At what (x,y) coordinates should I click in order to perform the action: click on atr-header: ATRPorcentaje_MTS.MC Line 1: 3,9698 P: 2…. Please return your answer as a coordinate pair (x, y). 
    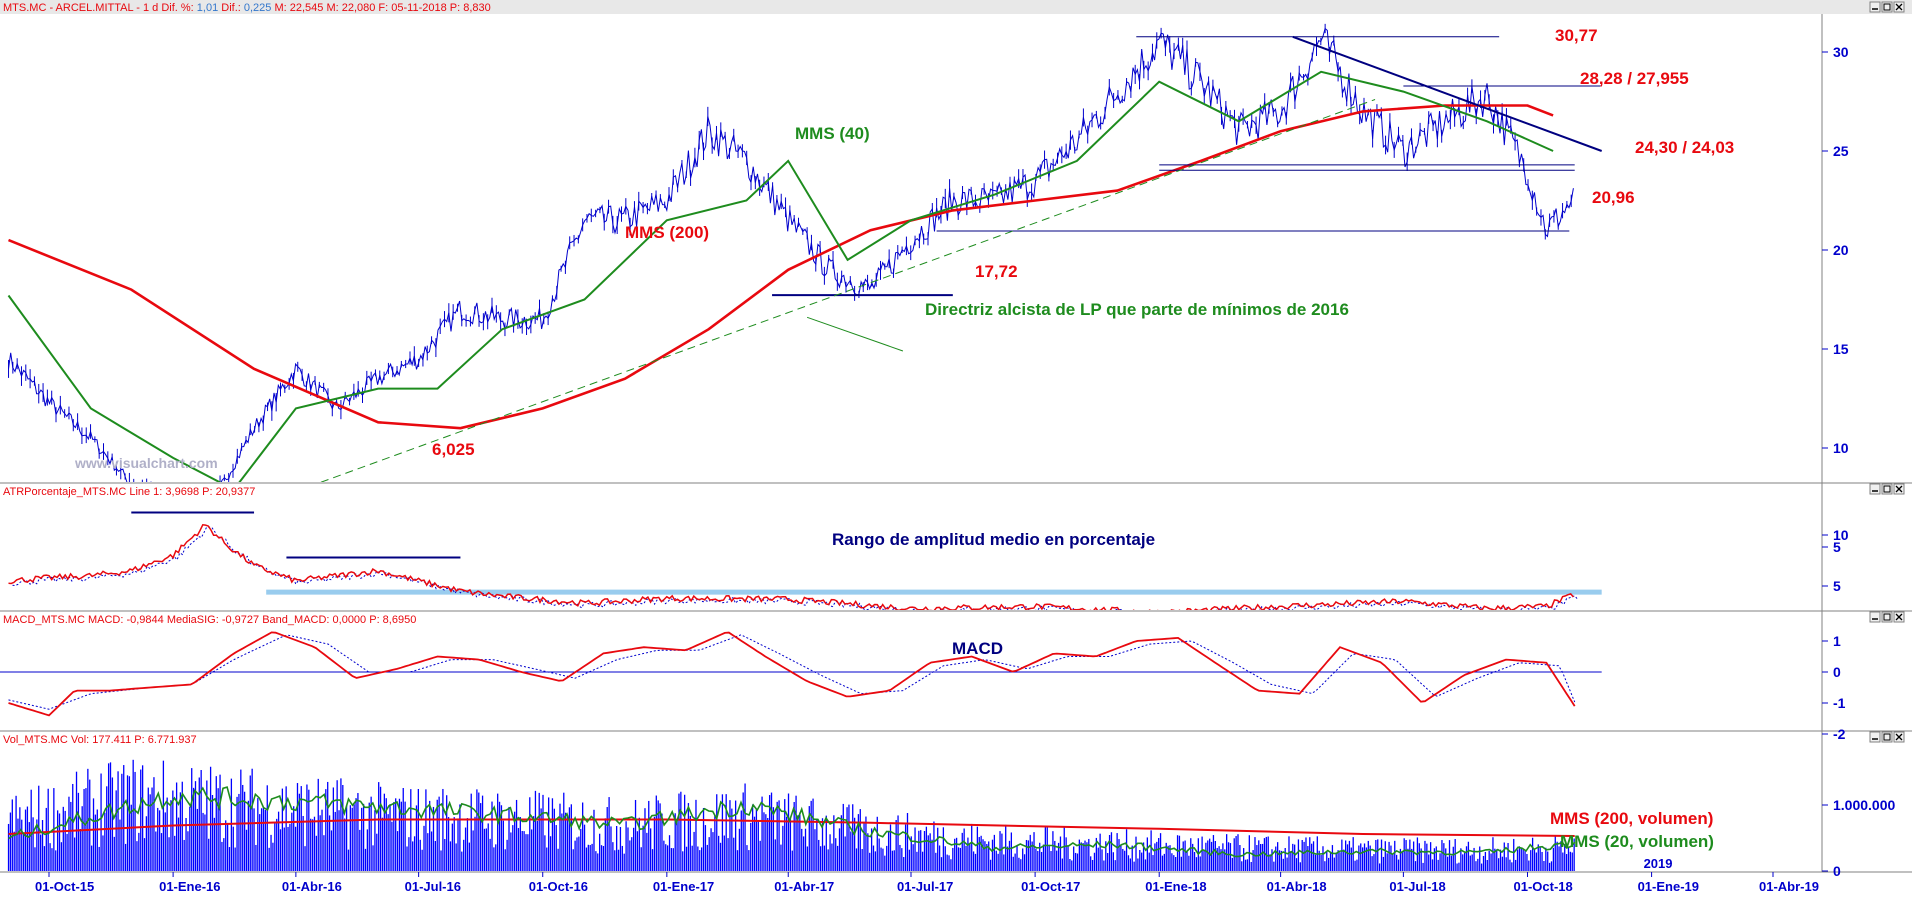
    Looking at the image, I should click on (129, 492).